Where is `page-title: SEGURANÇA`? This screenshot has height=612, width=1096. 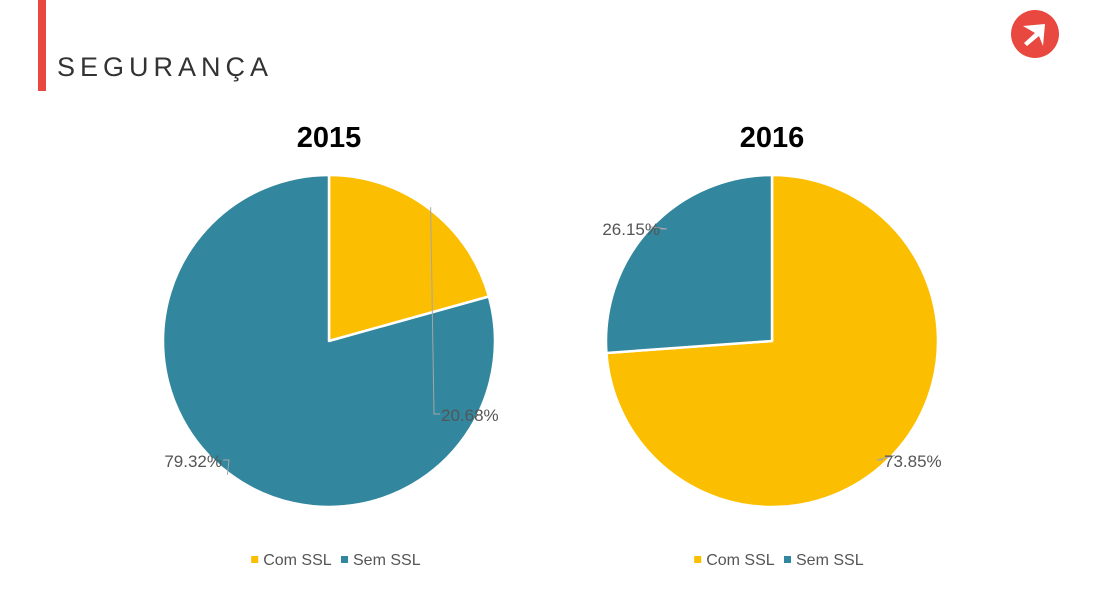 page-title: SEGURANÇA is located at coordinates (165, 67).